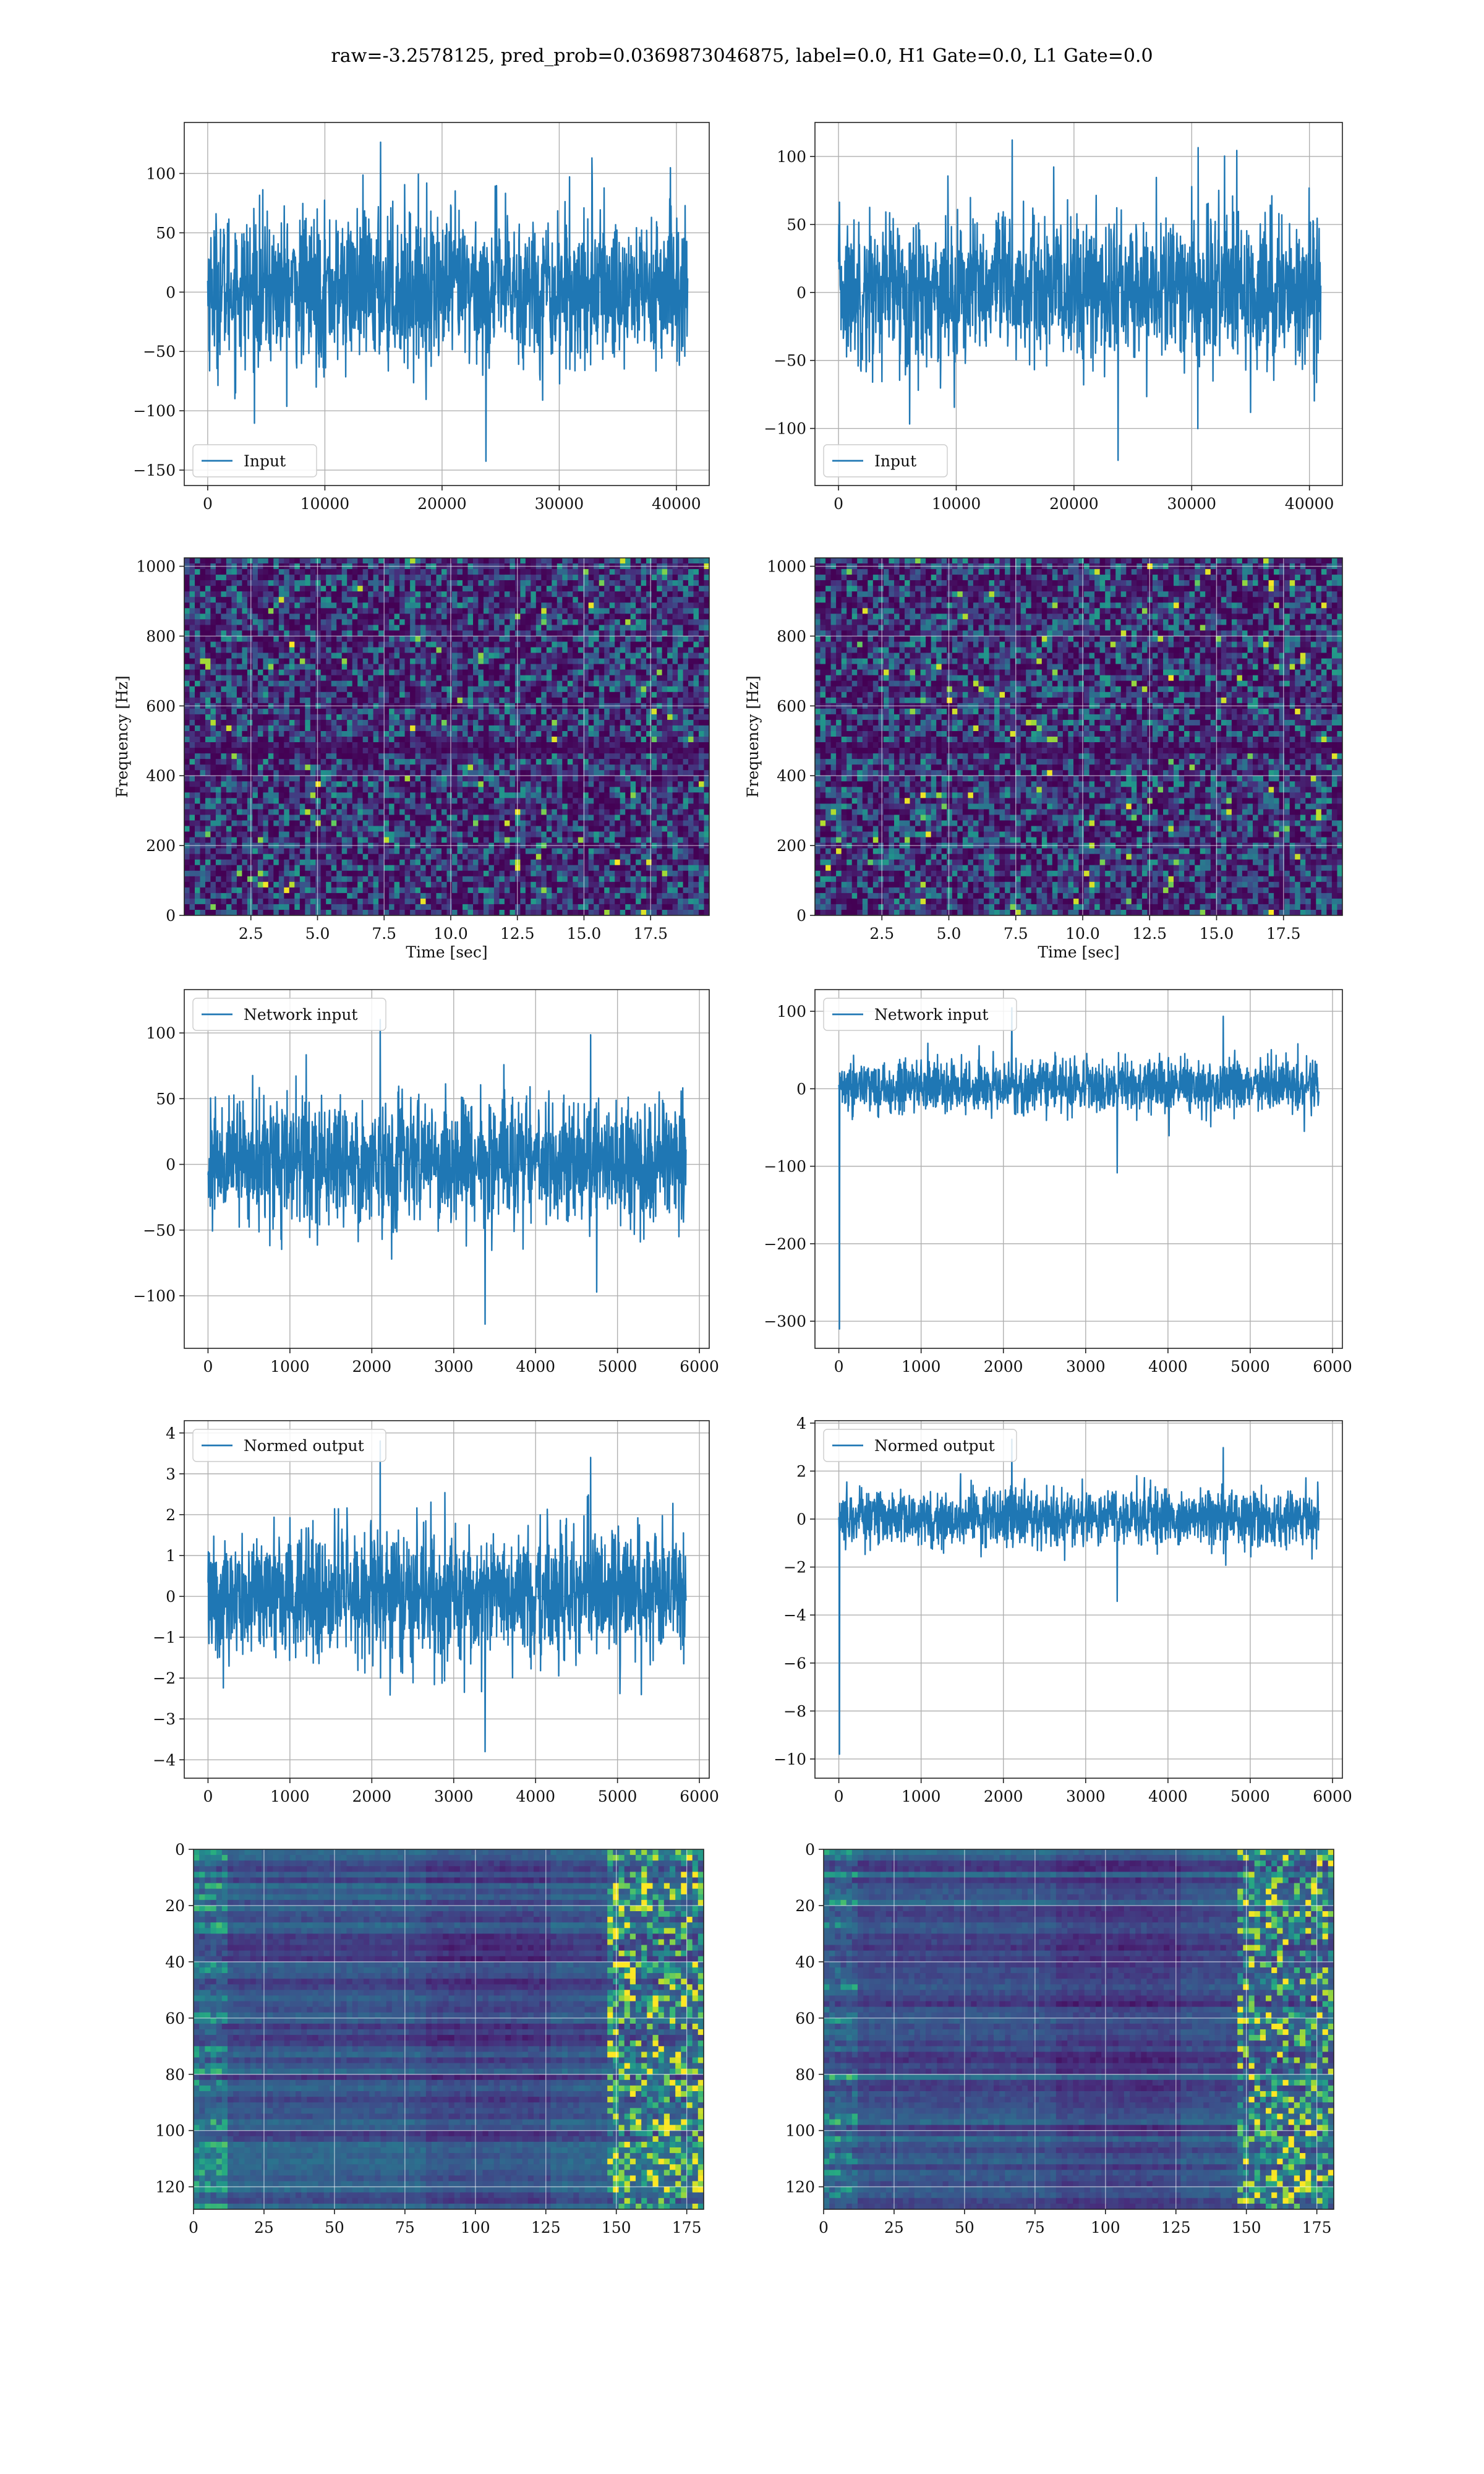  I want to click on x-tick-label: 50, so click(334, 2227).